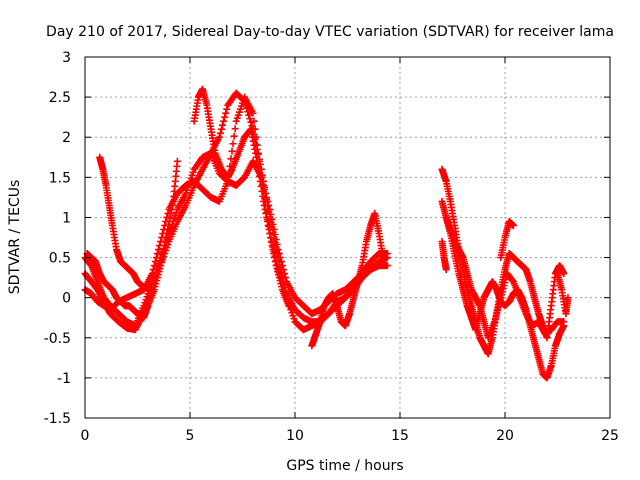 This screenshot has height=480, width=640. I want to click on y-tick-label: -0.5, so click(57, 339).